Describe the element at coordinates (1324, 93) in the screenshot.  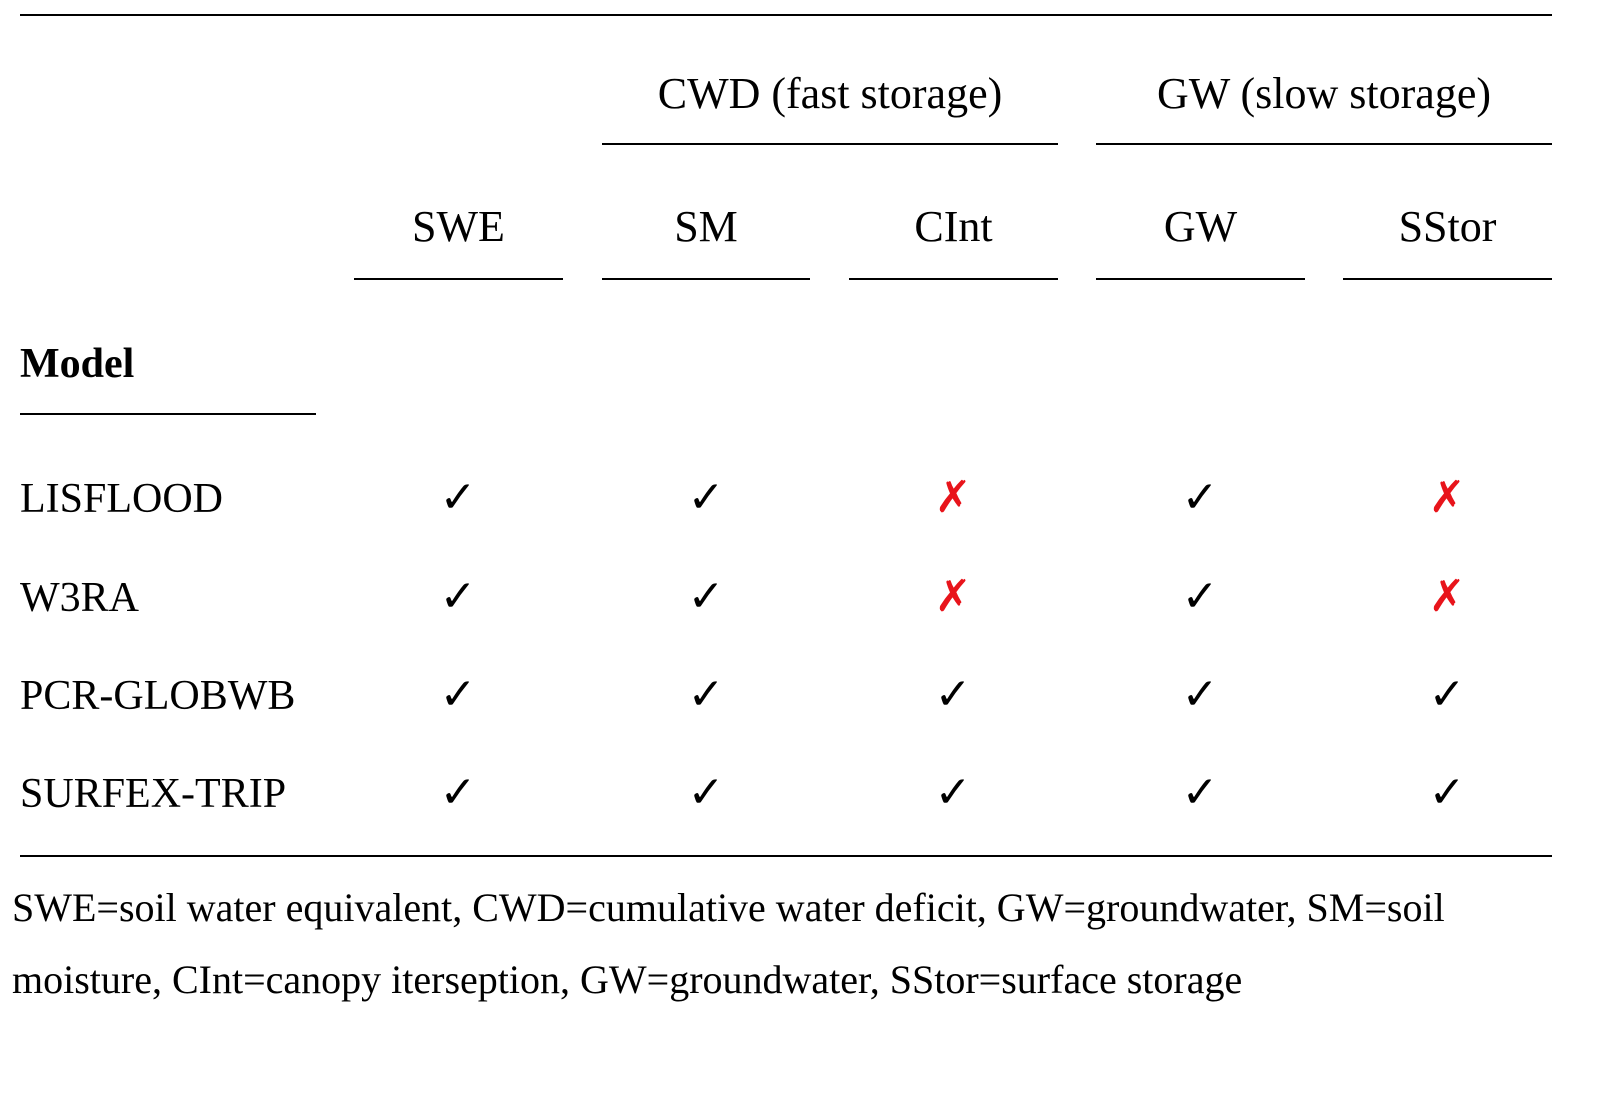
I see `group-header-gw: GW (slow storage)` at that location.